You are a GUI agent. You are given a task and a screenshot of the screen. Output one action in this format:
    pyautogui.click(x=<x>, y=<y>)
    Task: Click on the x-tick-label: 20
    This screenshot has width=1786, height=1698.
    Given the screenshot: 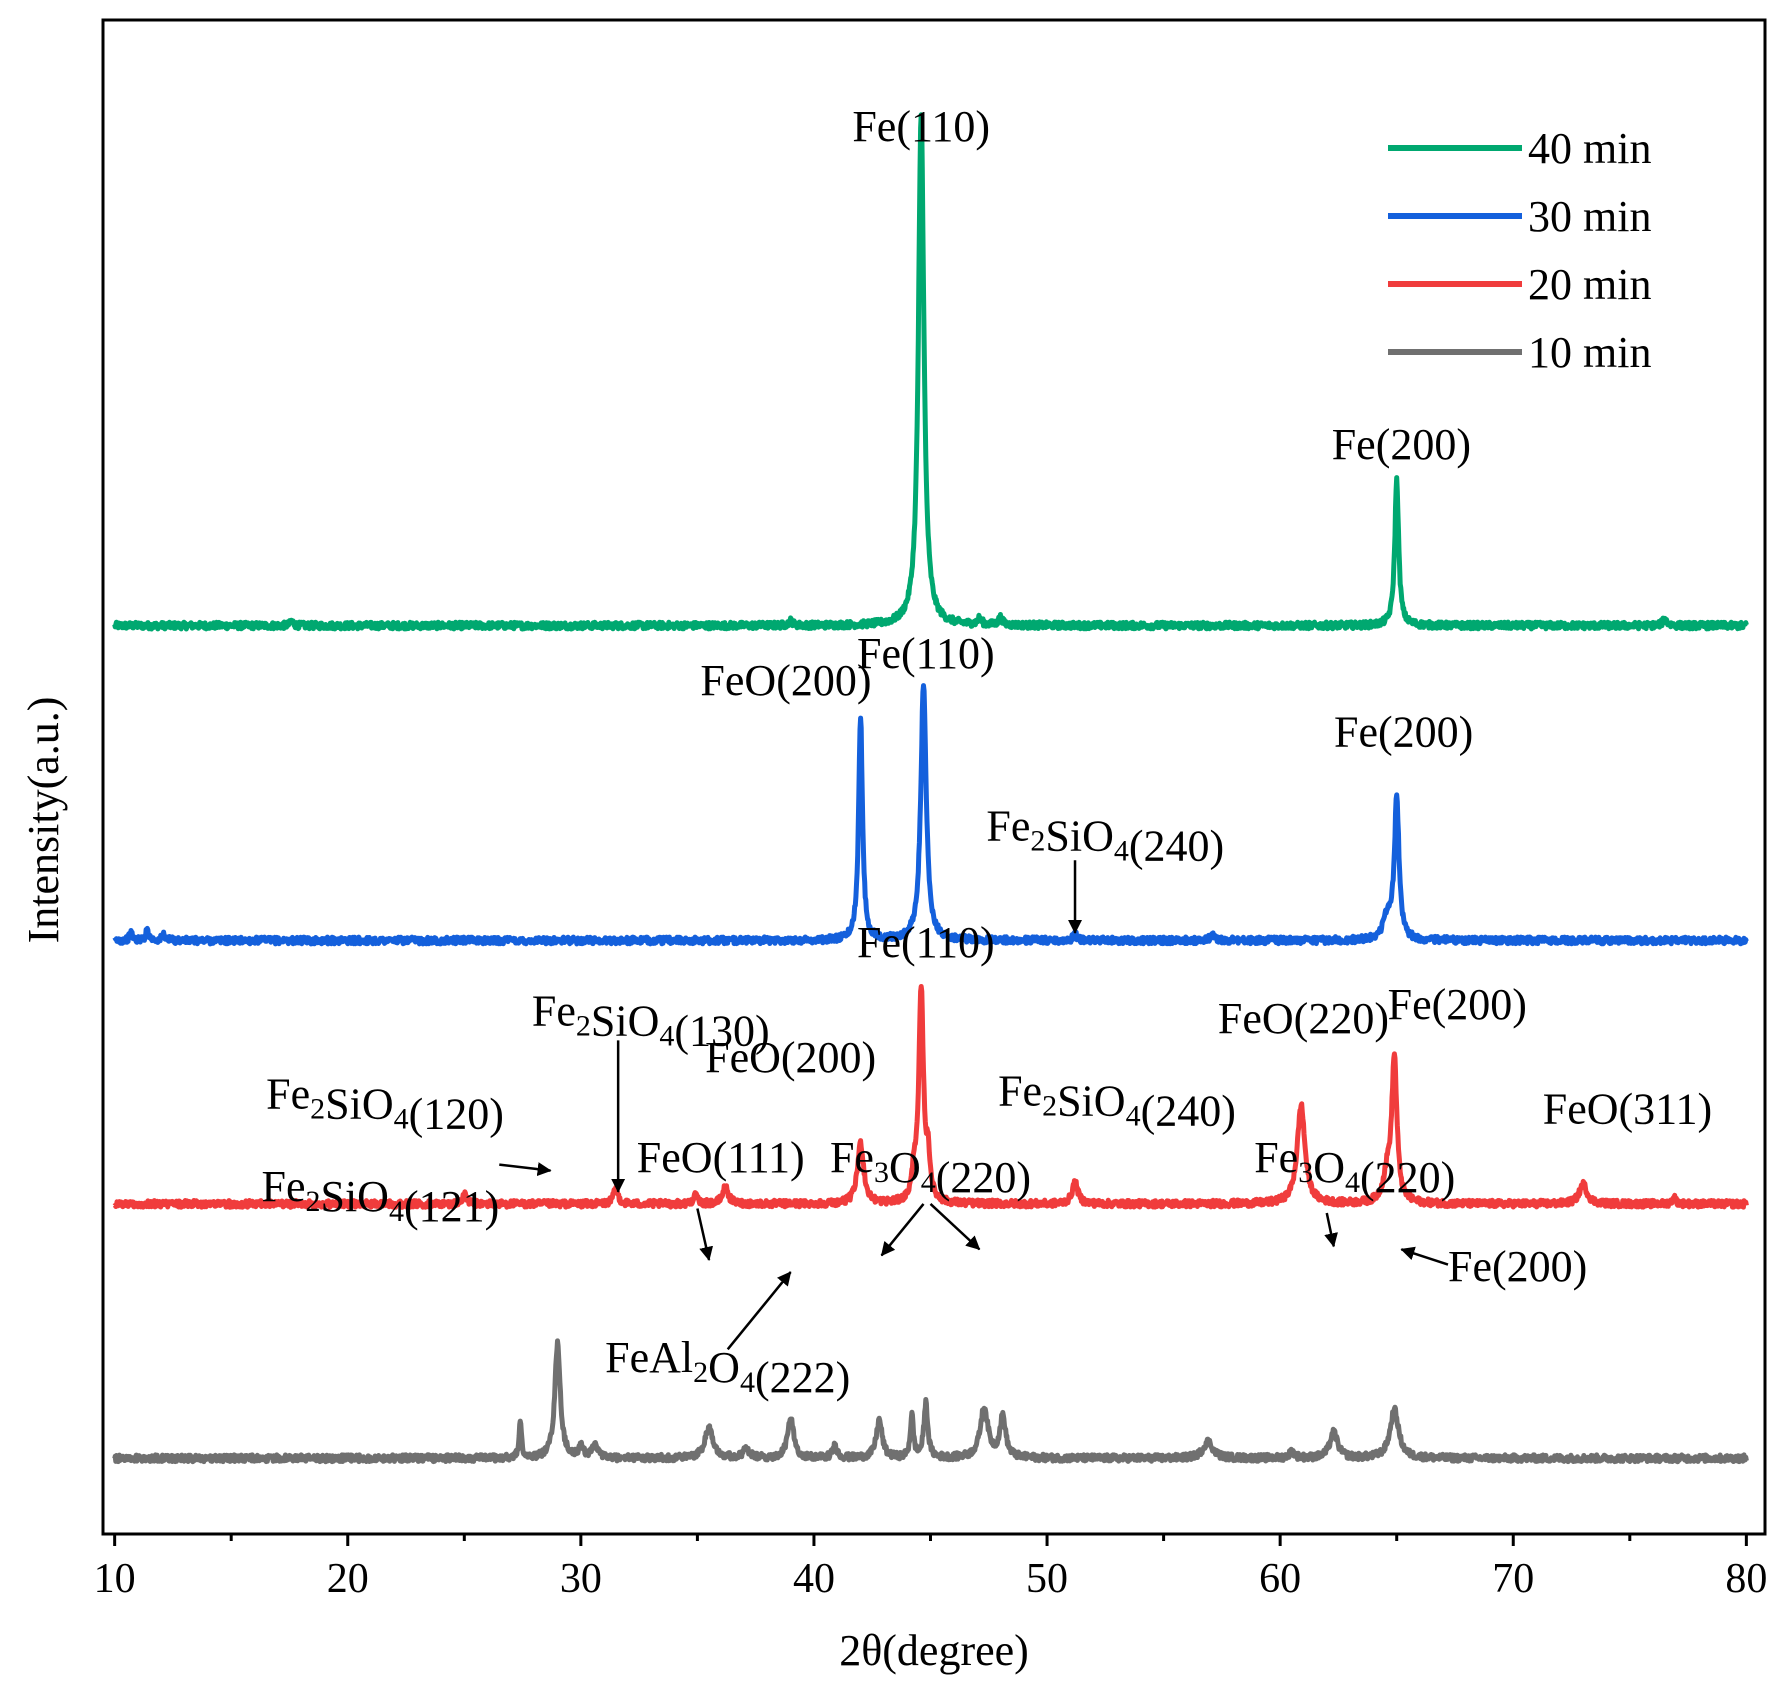 What is the action you would take?
    pyautogui.click(x=348, y=1579)
    